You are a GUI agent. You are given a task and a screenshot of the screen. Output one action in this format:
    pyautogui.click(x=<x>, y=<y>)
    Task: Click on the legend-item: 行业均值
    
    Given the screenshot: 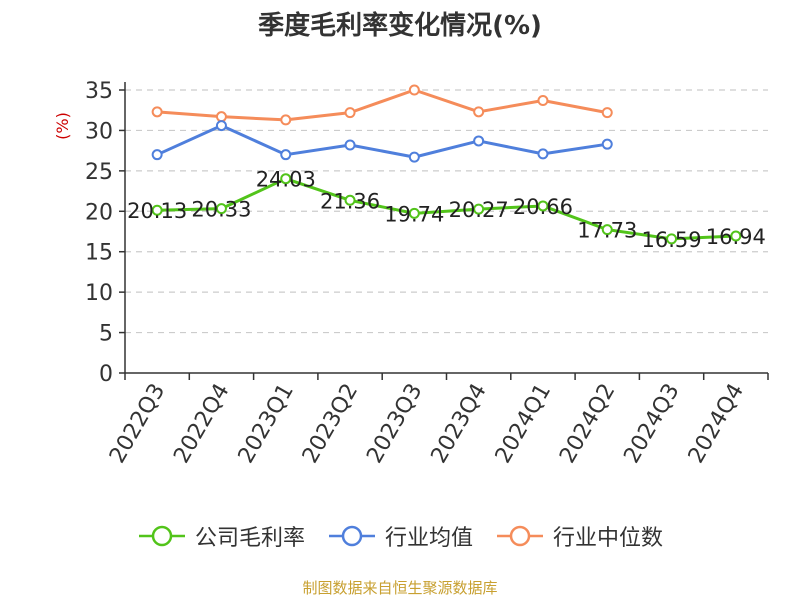 What is the action you would take?
    pyautogui.click(x=400, y=536)
    